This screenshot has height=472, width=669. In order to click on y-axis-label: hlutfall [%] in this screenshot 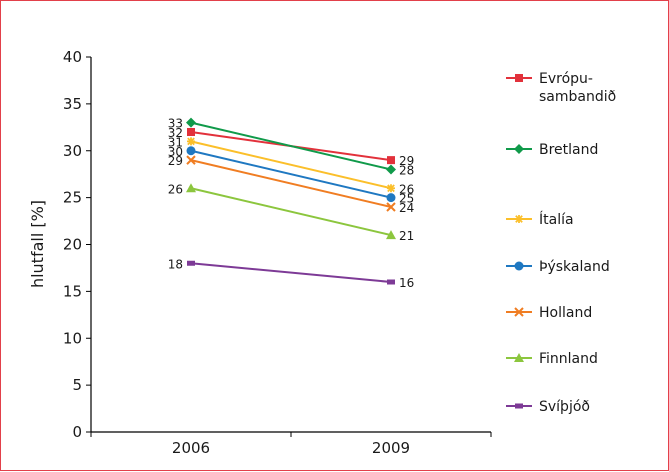, I will do `click(37, 244)`.